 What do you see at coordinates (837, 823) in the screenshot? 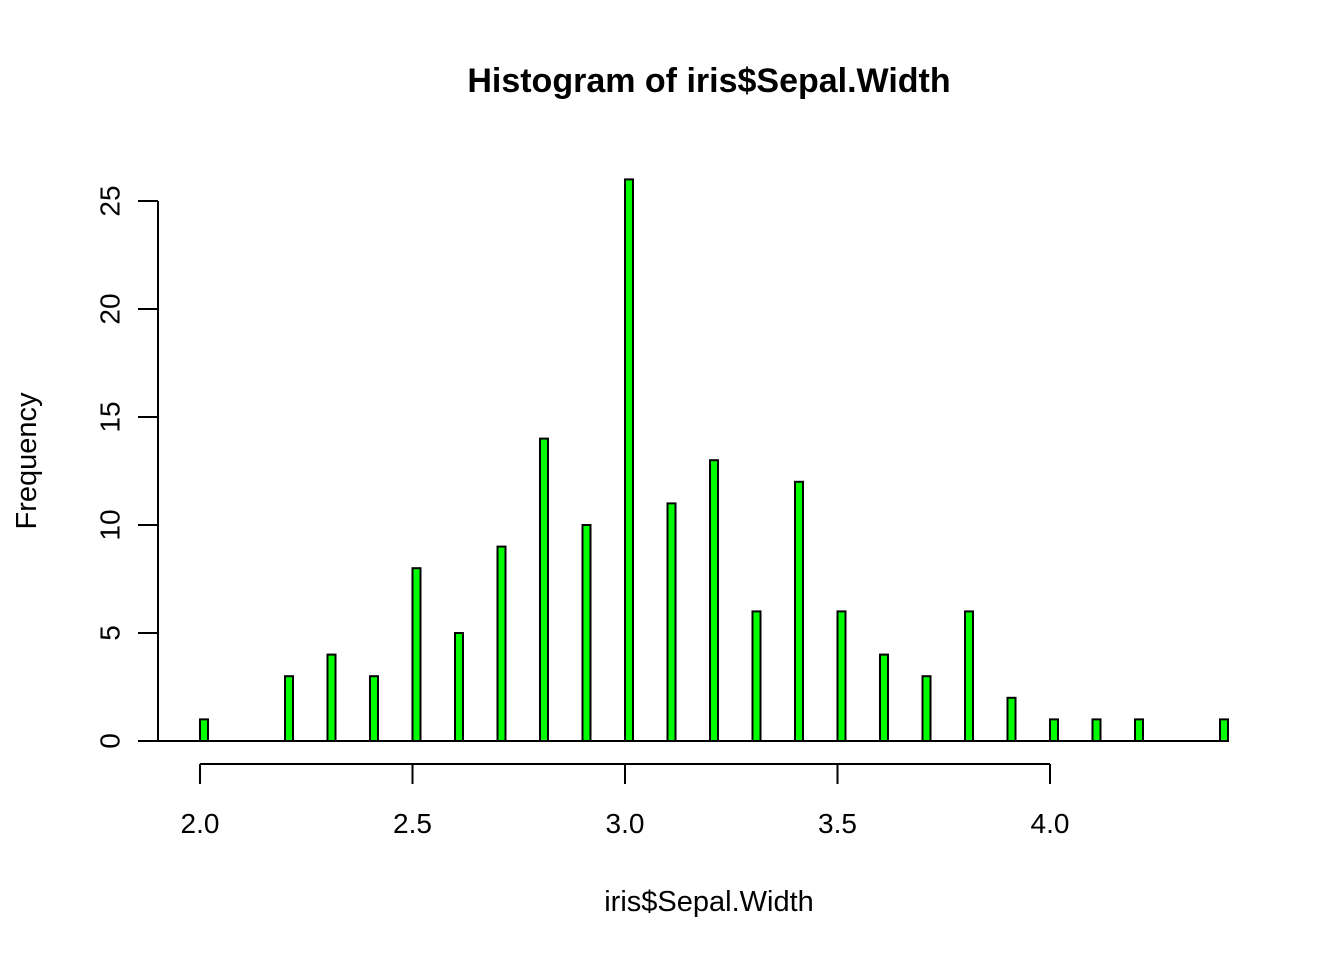
I see `x-tick-label: 3.5` at bounding box center [837, 823].